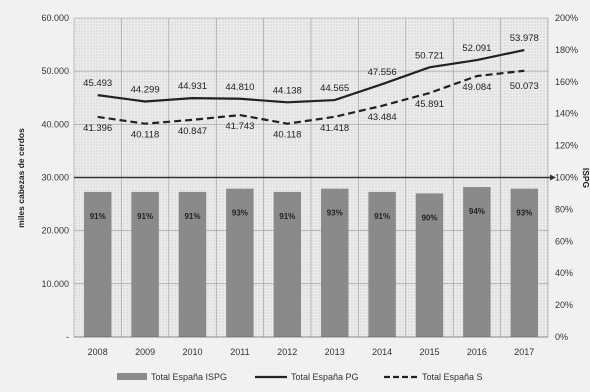 The width and height of the screenshot is (590, 392). Describe the element at coordinates (566, 146) in the screenshot. I see `y2-tick-label: 120%` at that location.